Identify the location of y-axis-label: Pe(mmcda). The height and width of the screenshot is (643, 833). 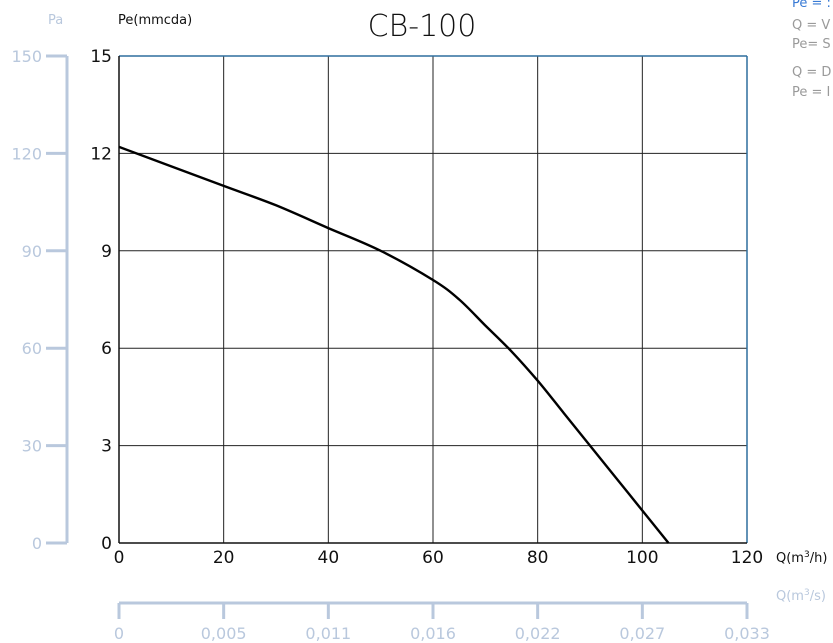
(155, 20).